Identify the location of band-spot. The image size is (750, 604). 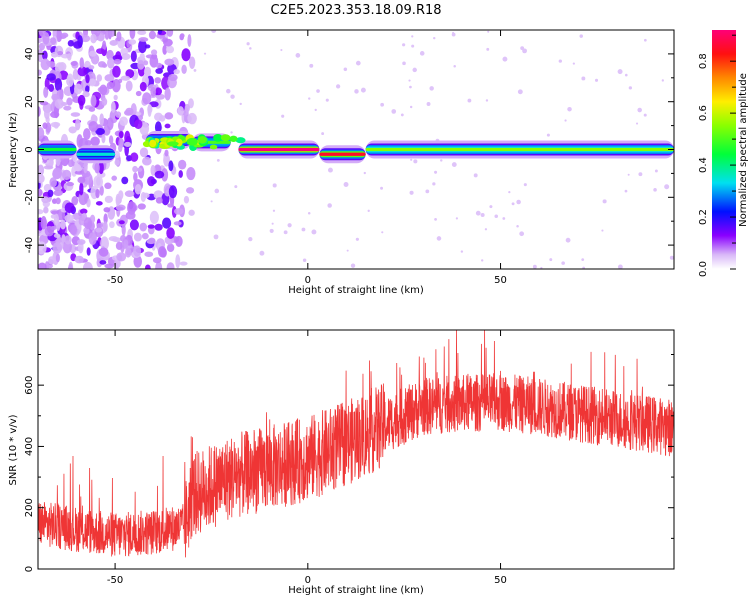
(218, 137).